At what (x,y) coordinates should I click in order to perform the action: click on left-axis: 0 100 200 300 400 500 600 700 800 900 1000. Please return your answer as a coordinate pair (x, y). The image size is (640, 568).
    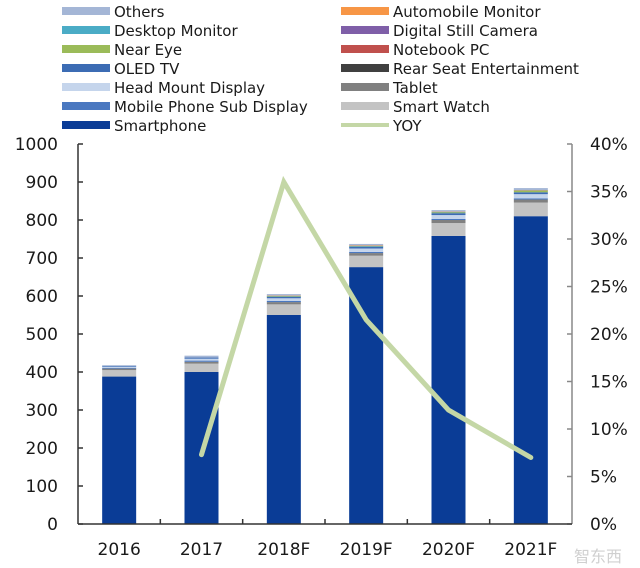
    Looking at the image, I should click on (49, 335).